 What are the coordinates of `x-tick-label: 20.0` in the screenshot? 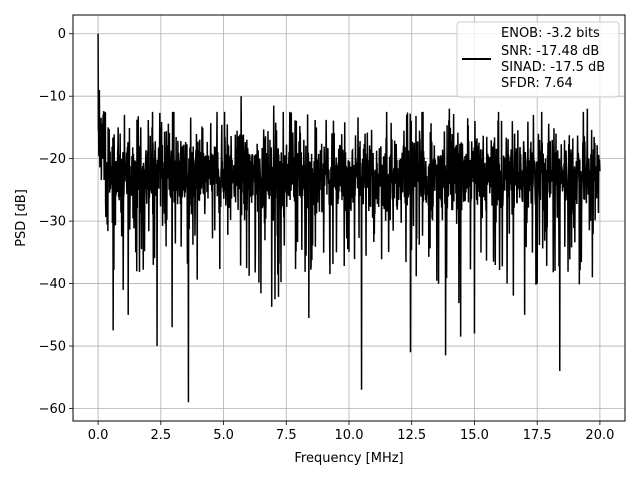 It's located at (599, 435).